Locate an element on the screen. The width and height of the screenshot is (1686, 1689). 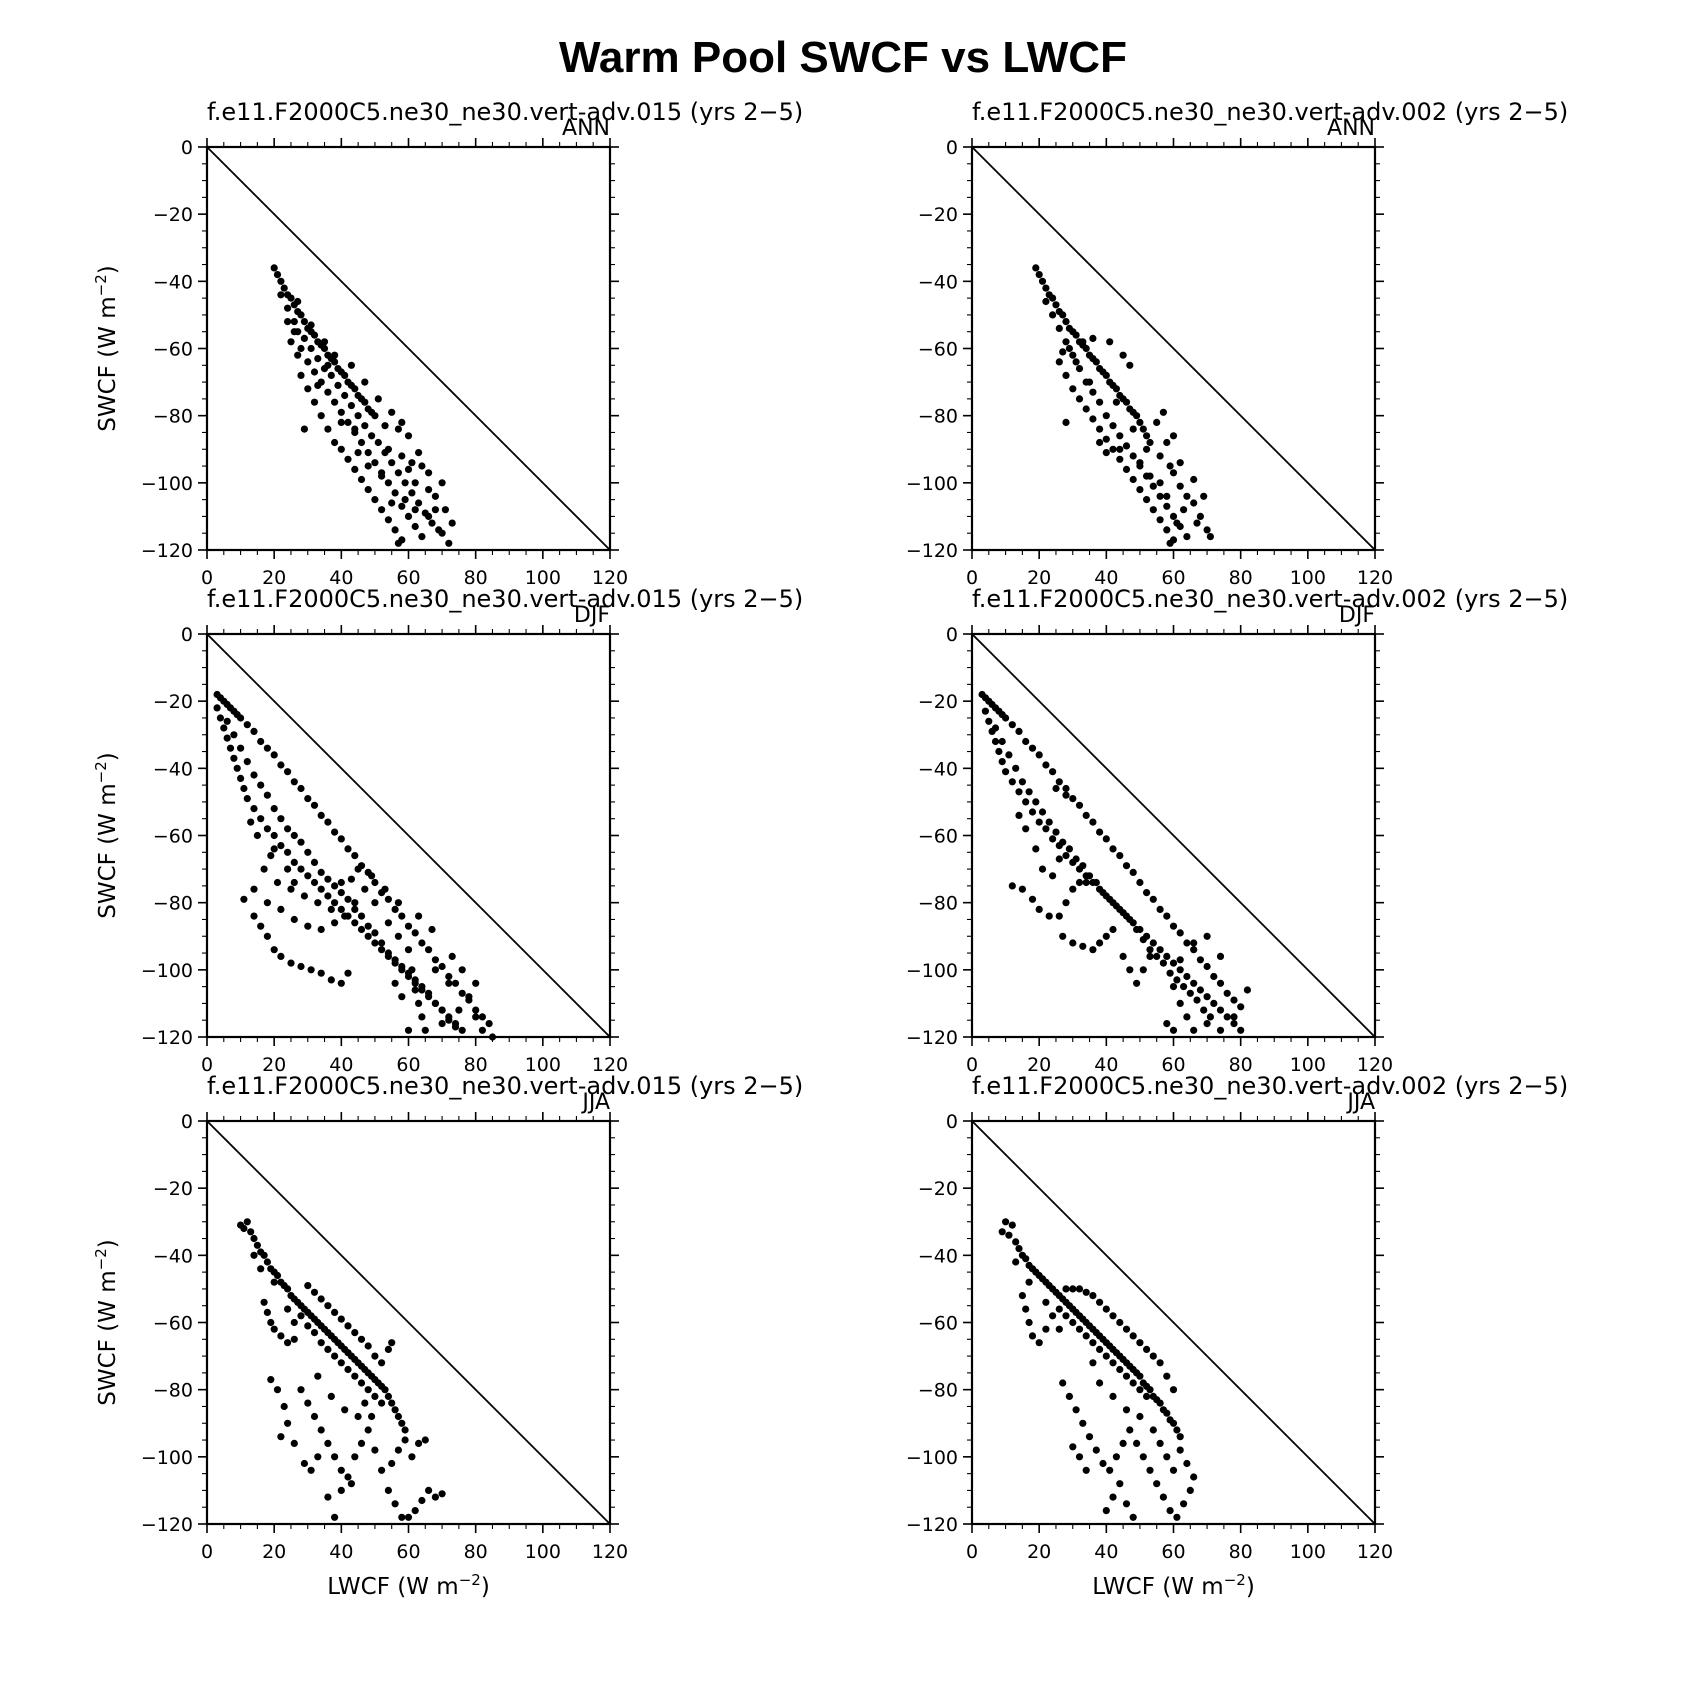
x-tick-label: 0 is located at coordinates (972, 1552).